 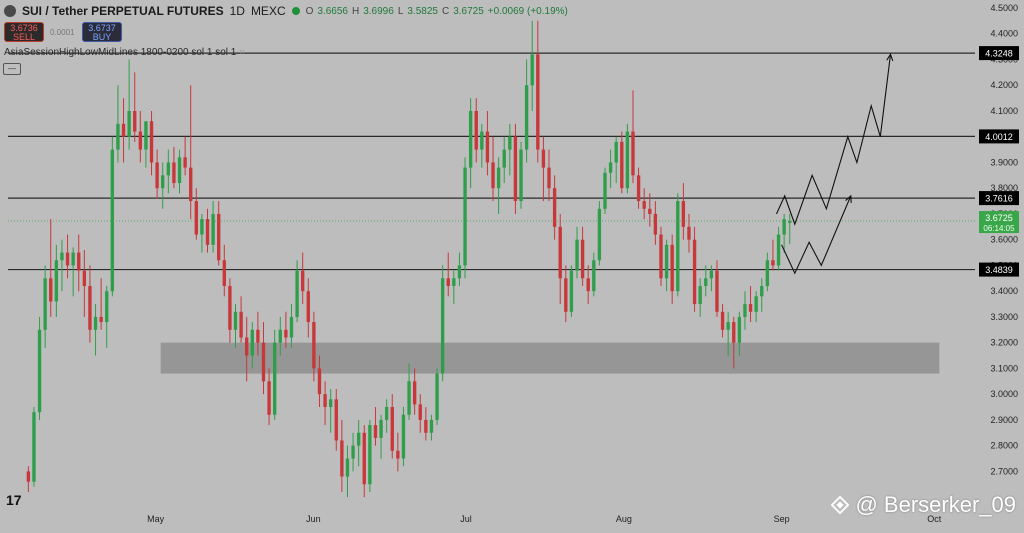 What do you see at coordinates (123, 11) in the screenshot?
I see `symbol-name: SUI / Tether PERPETUAL FUTURES` at bounding box center [123, 11].